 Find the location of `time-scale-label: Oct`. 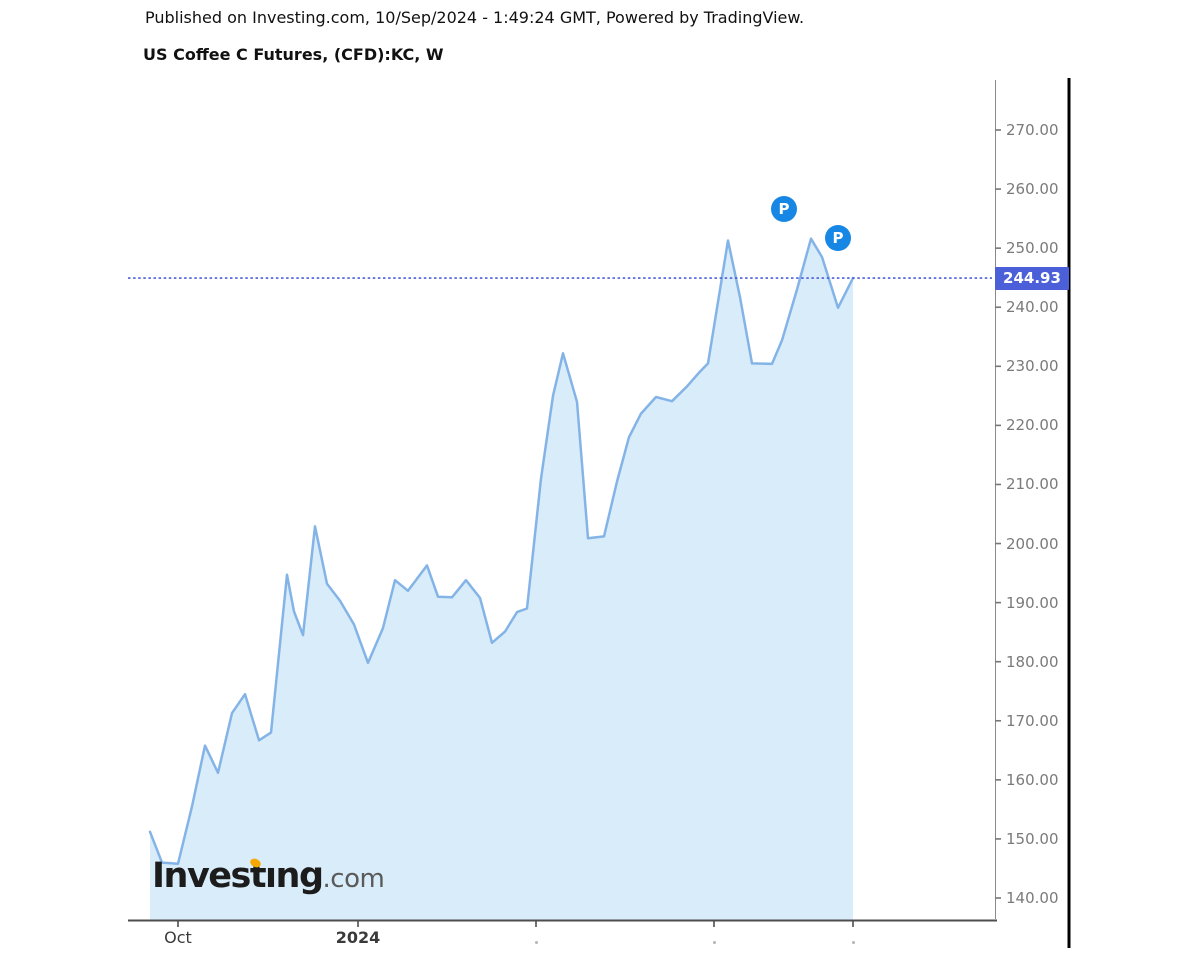

time-scale-label: Oct is located at coordinates (178, 937).